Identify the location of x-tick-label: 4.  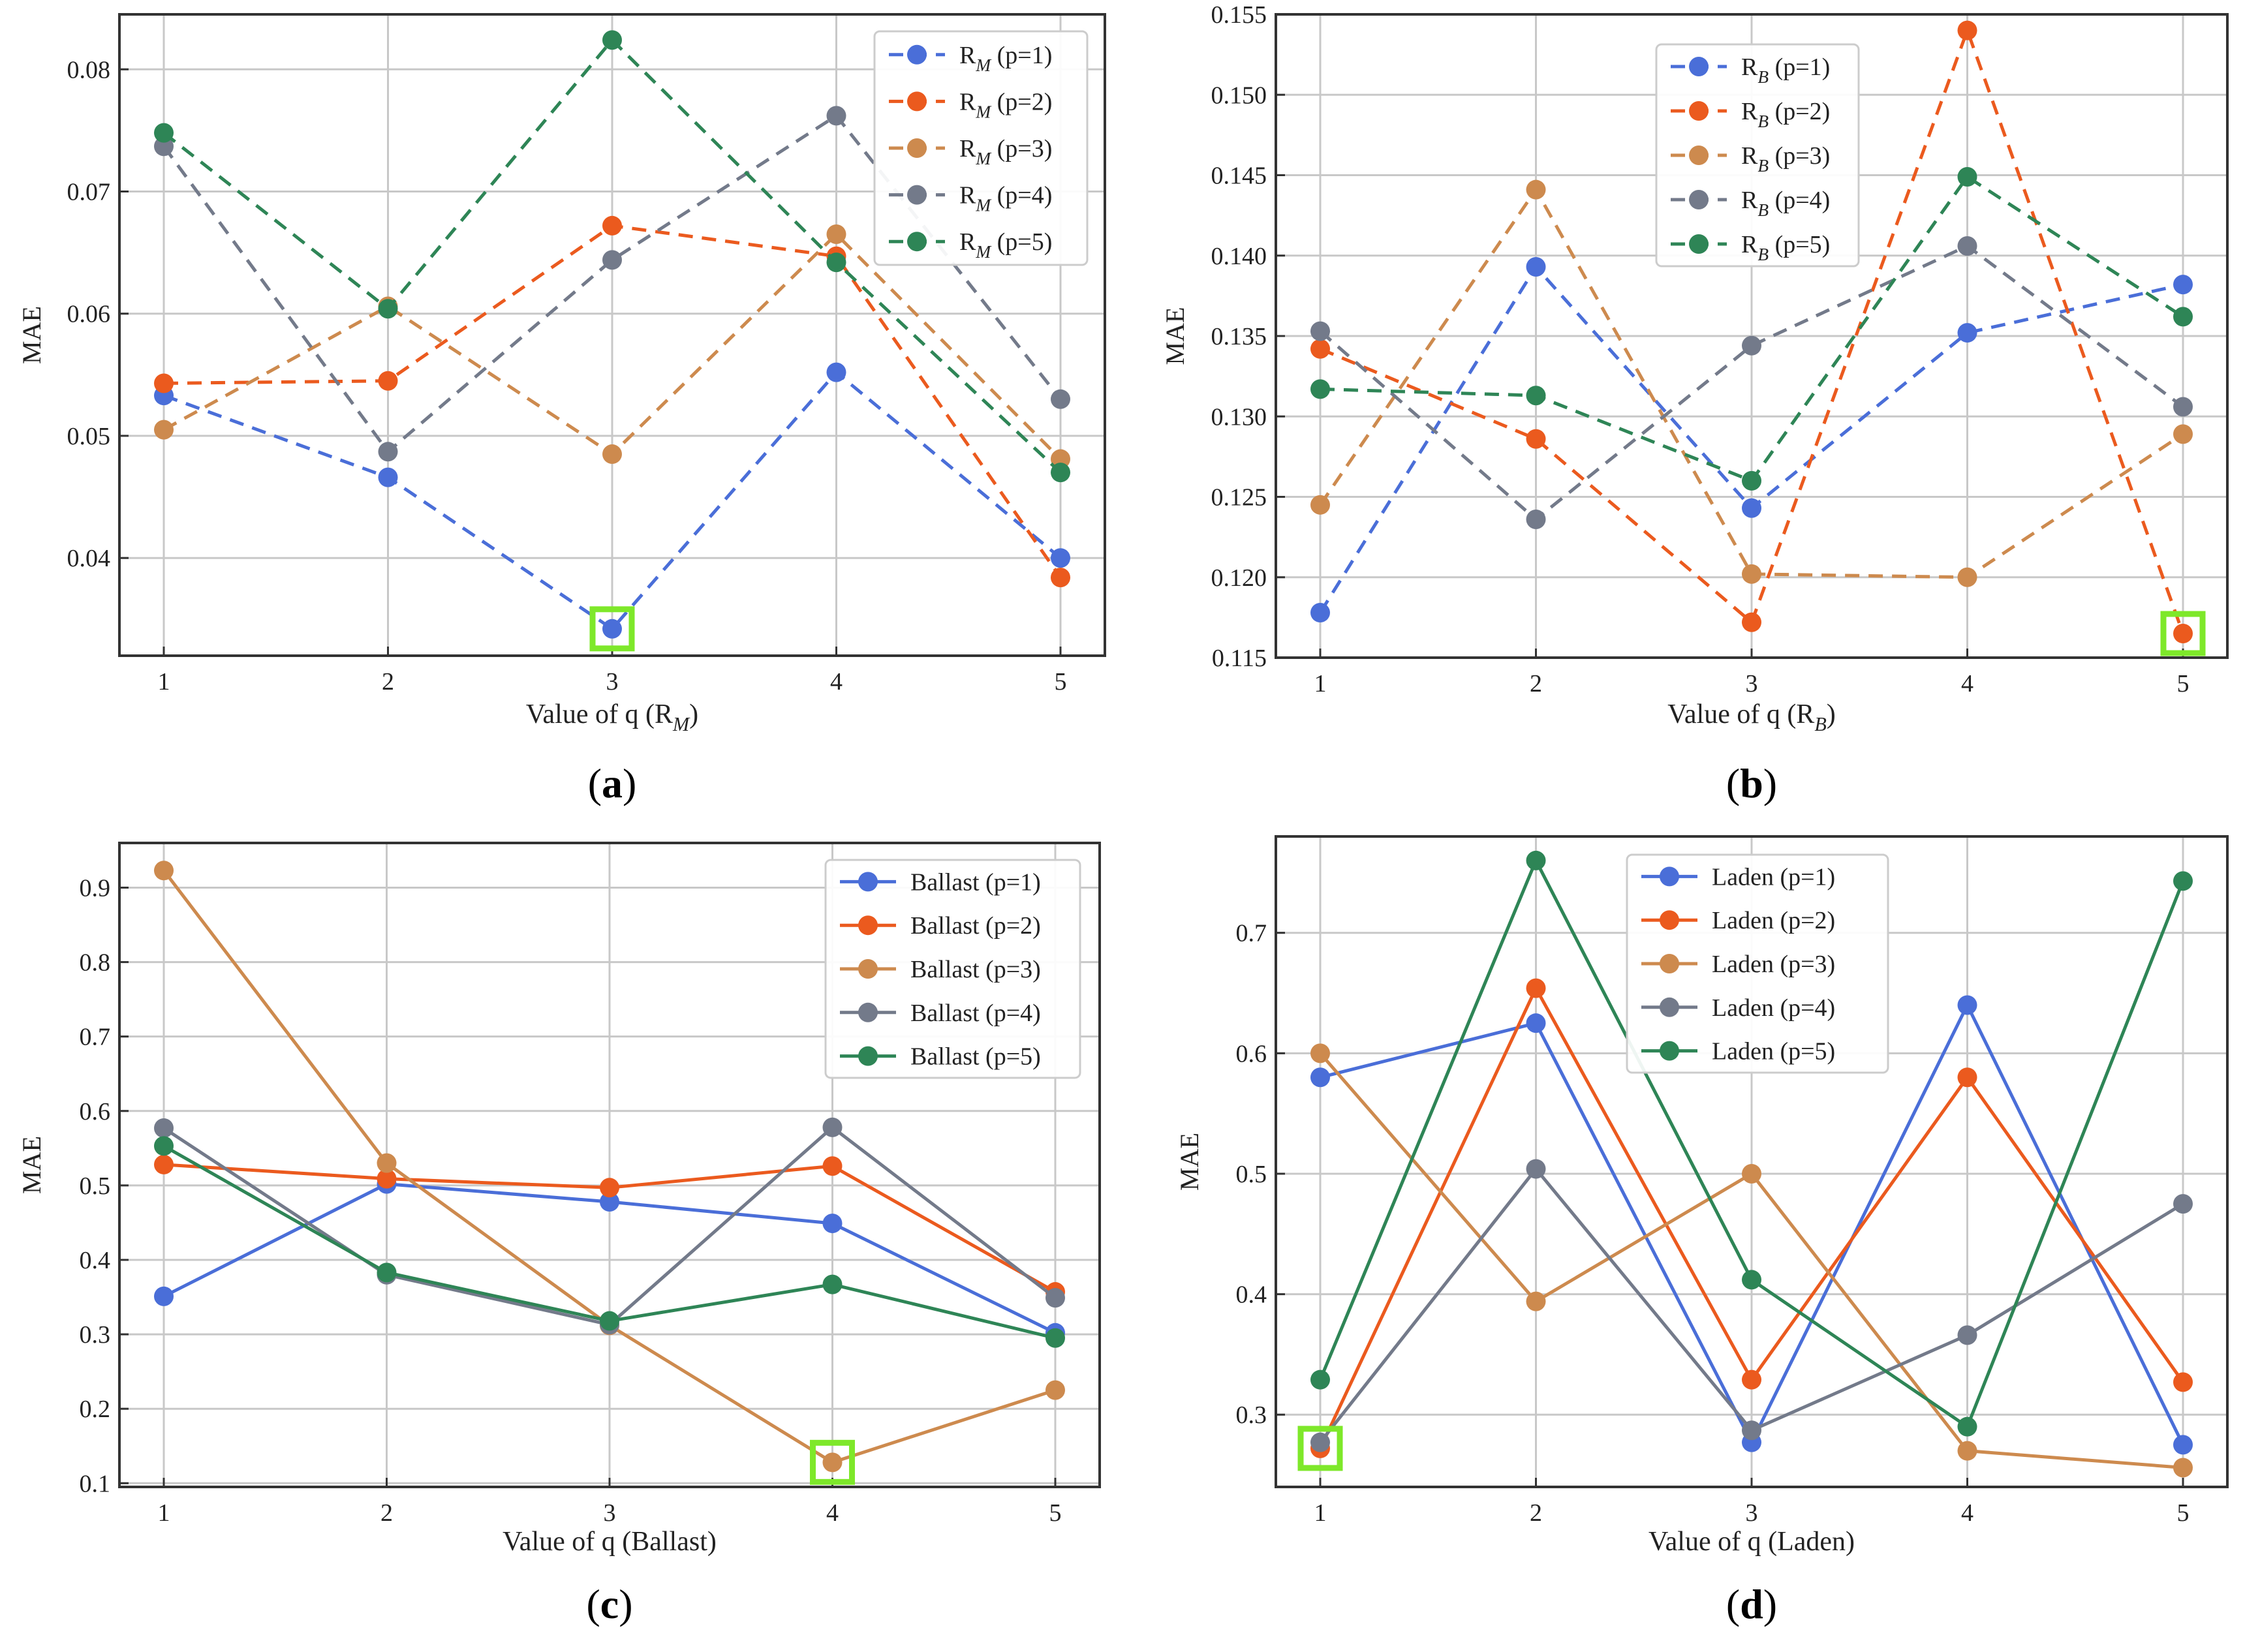
(833, 1513).